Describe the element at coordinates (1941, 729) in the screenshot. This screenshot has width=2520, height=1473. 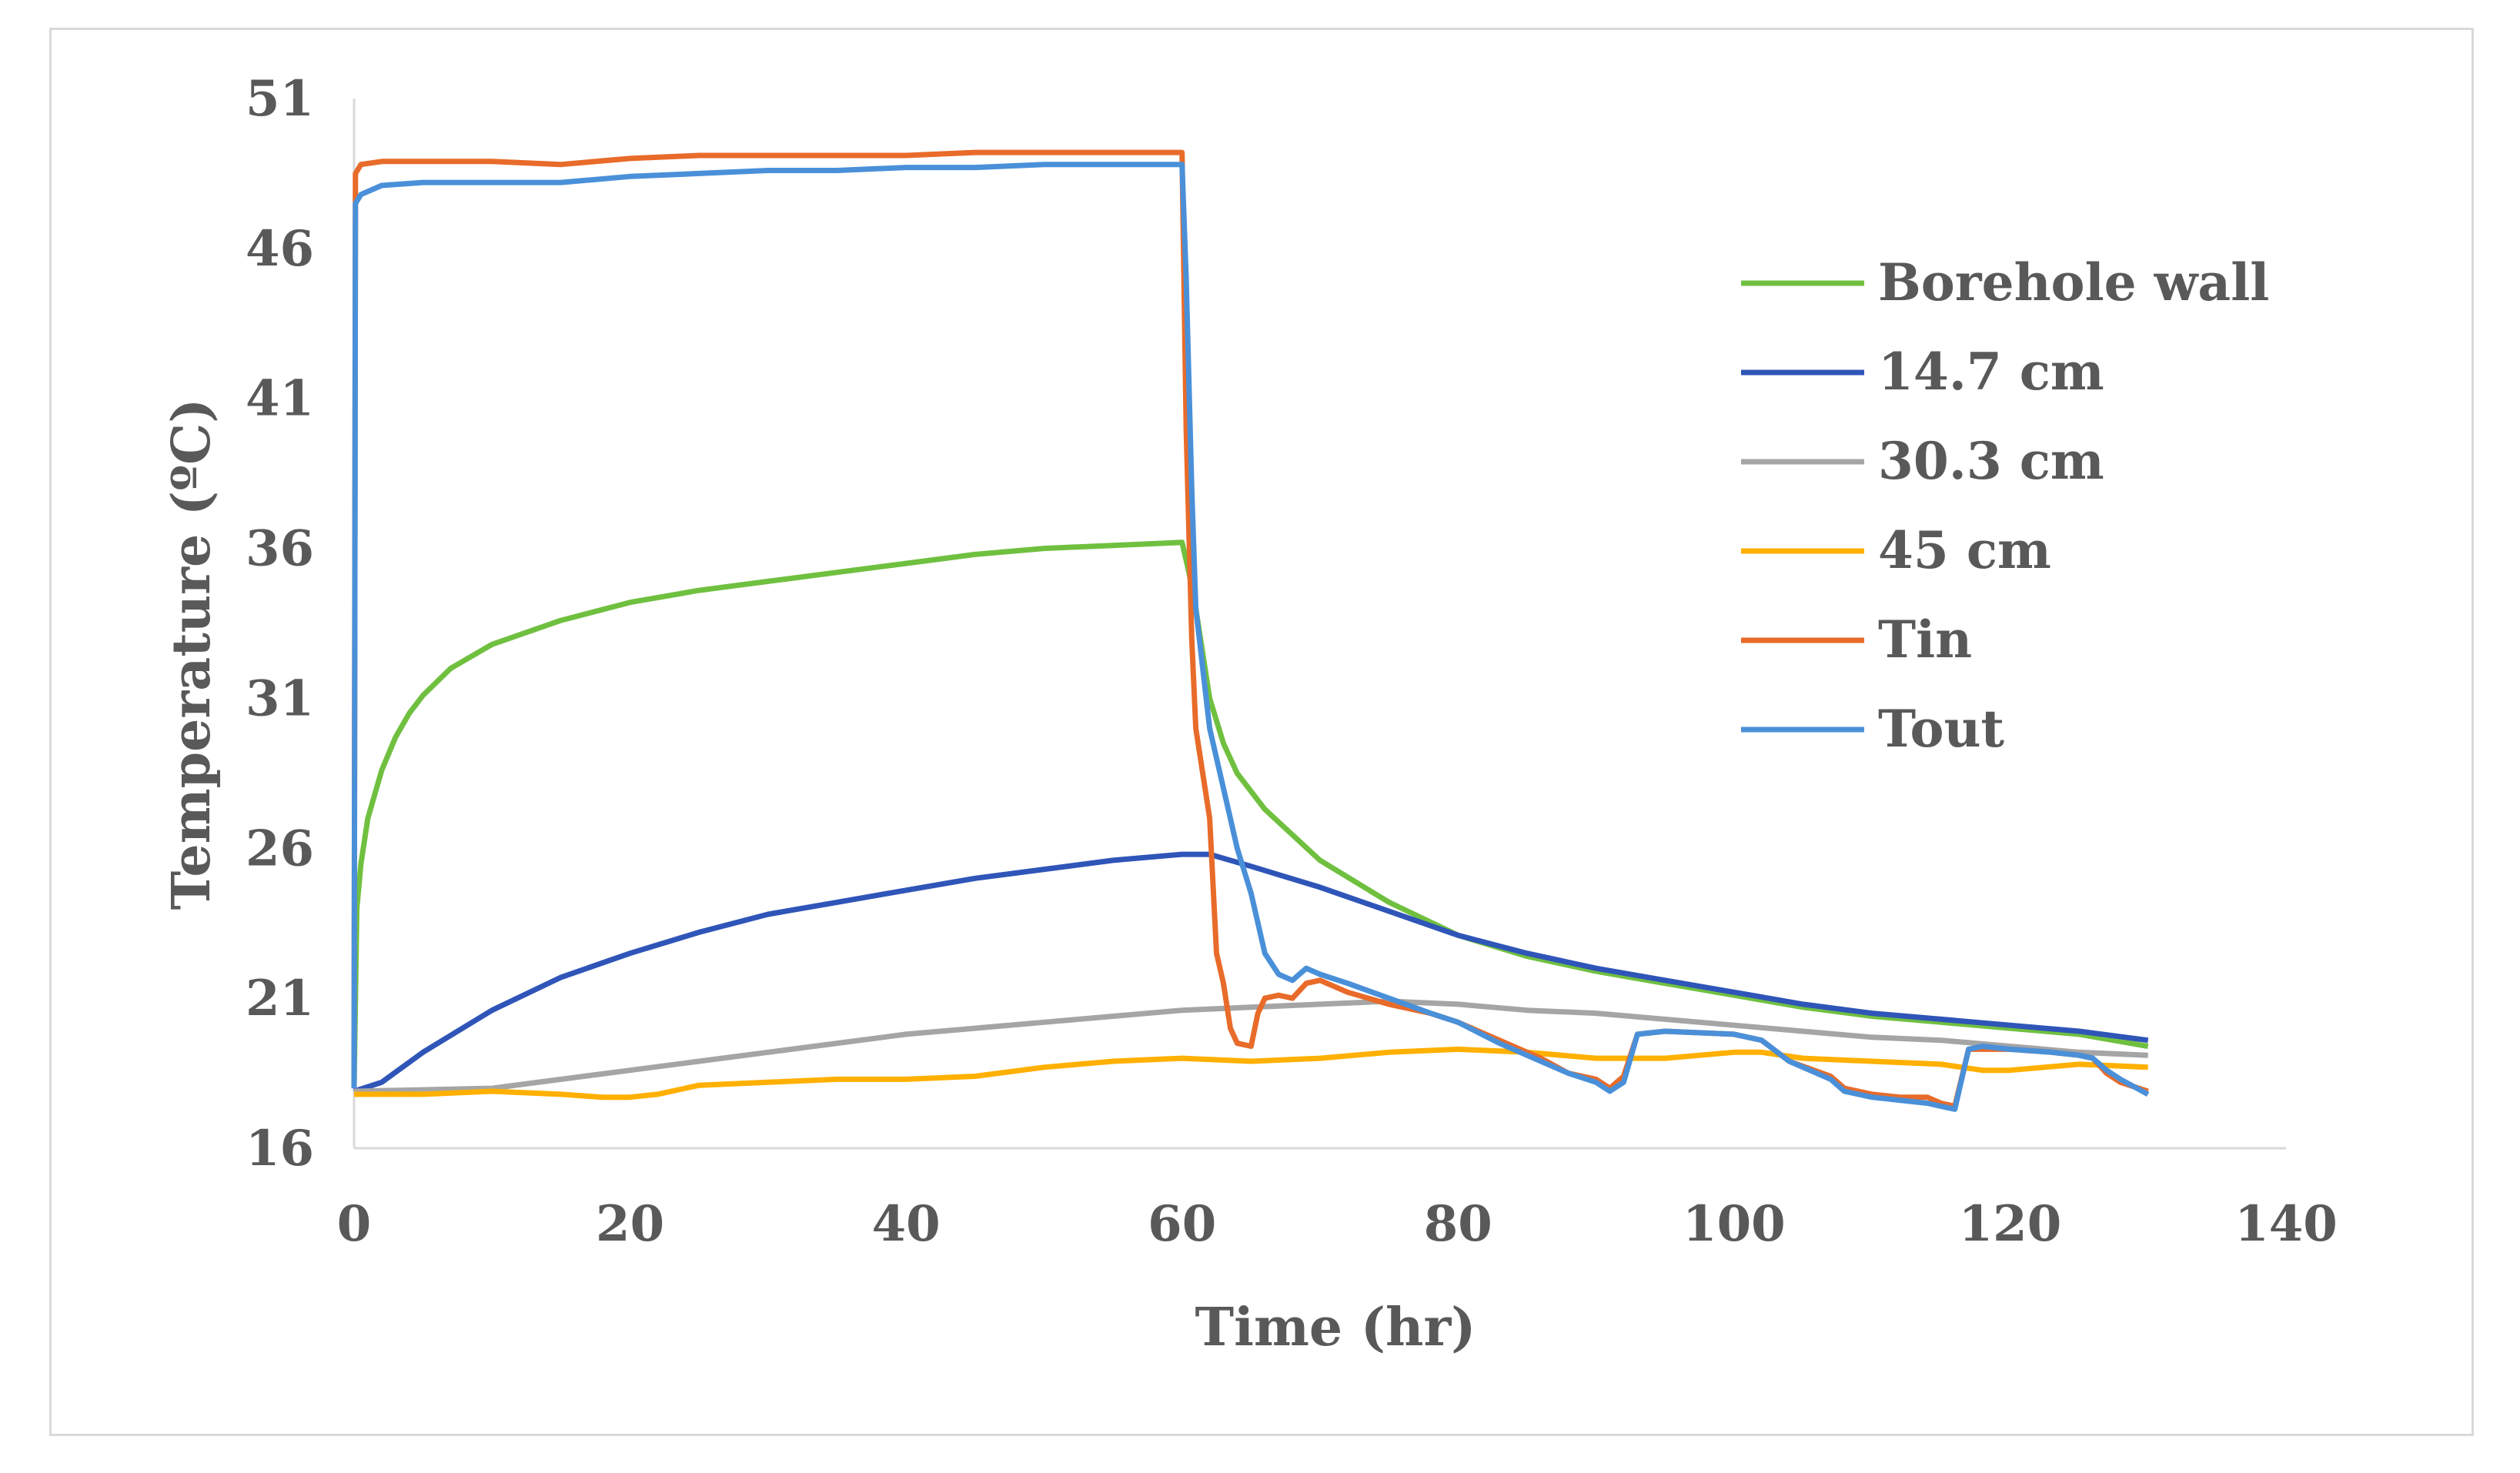
I see `legend-label: Tout` at that location.